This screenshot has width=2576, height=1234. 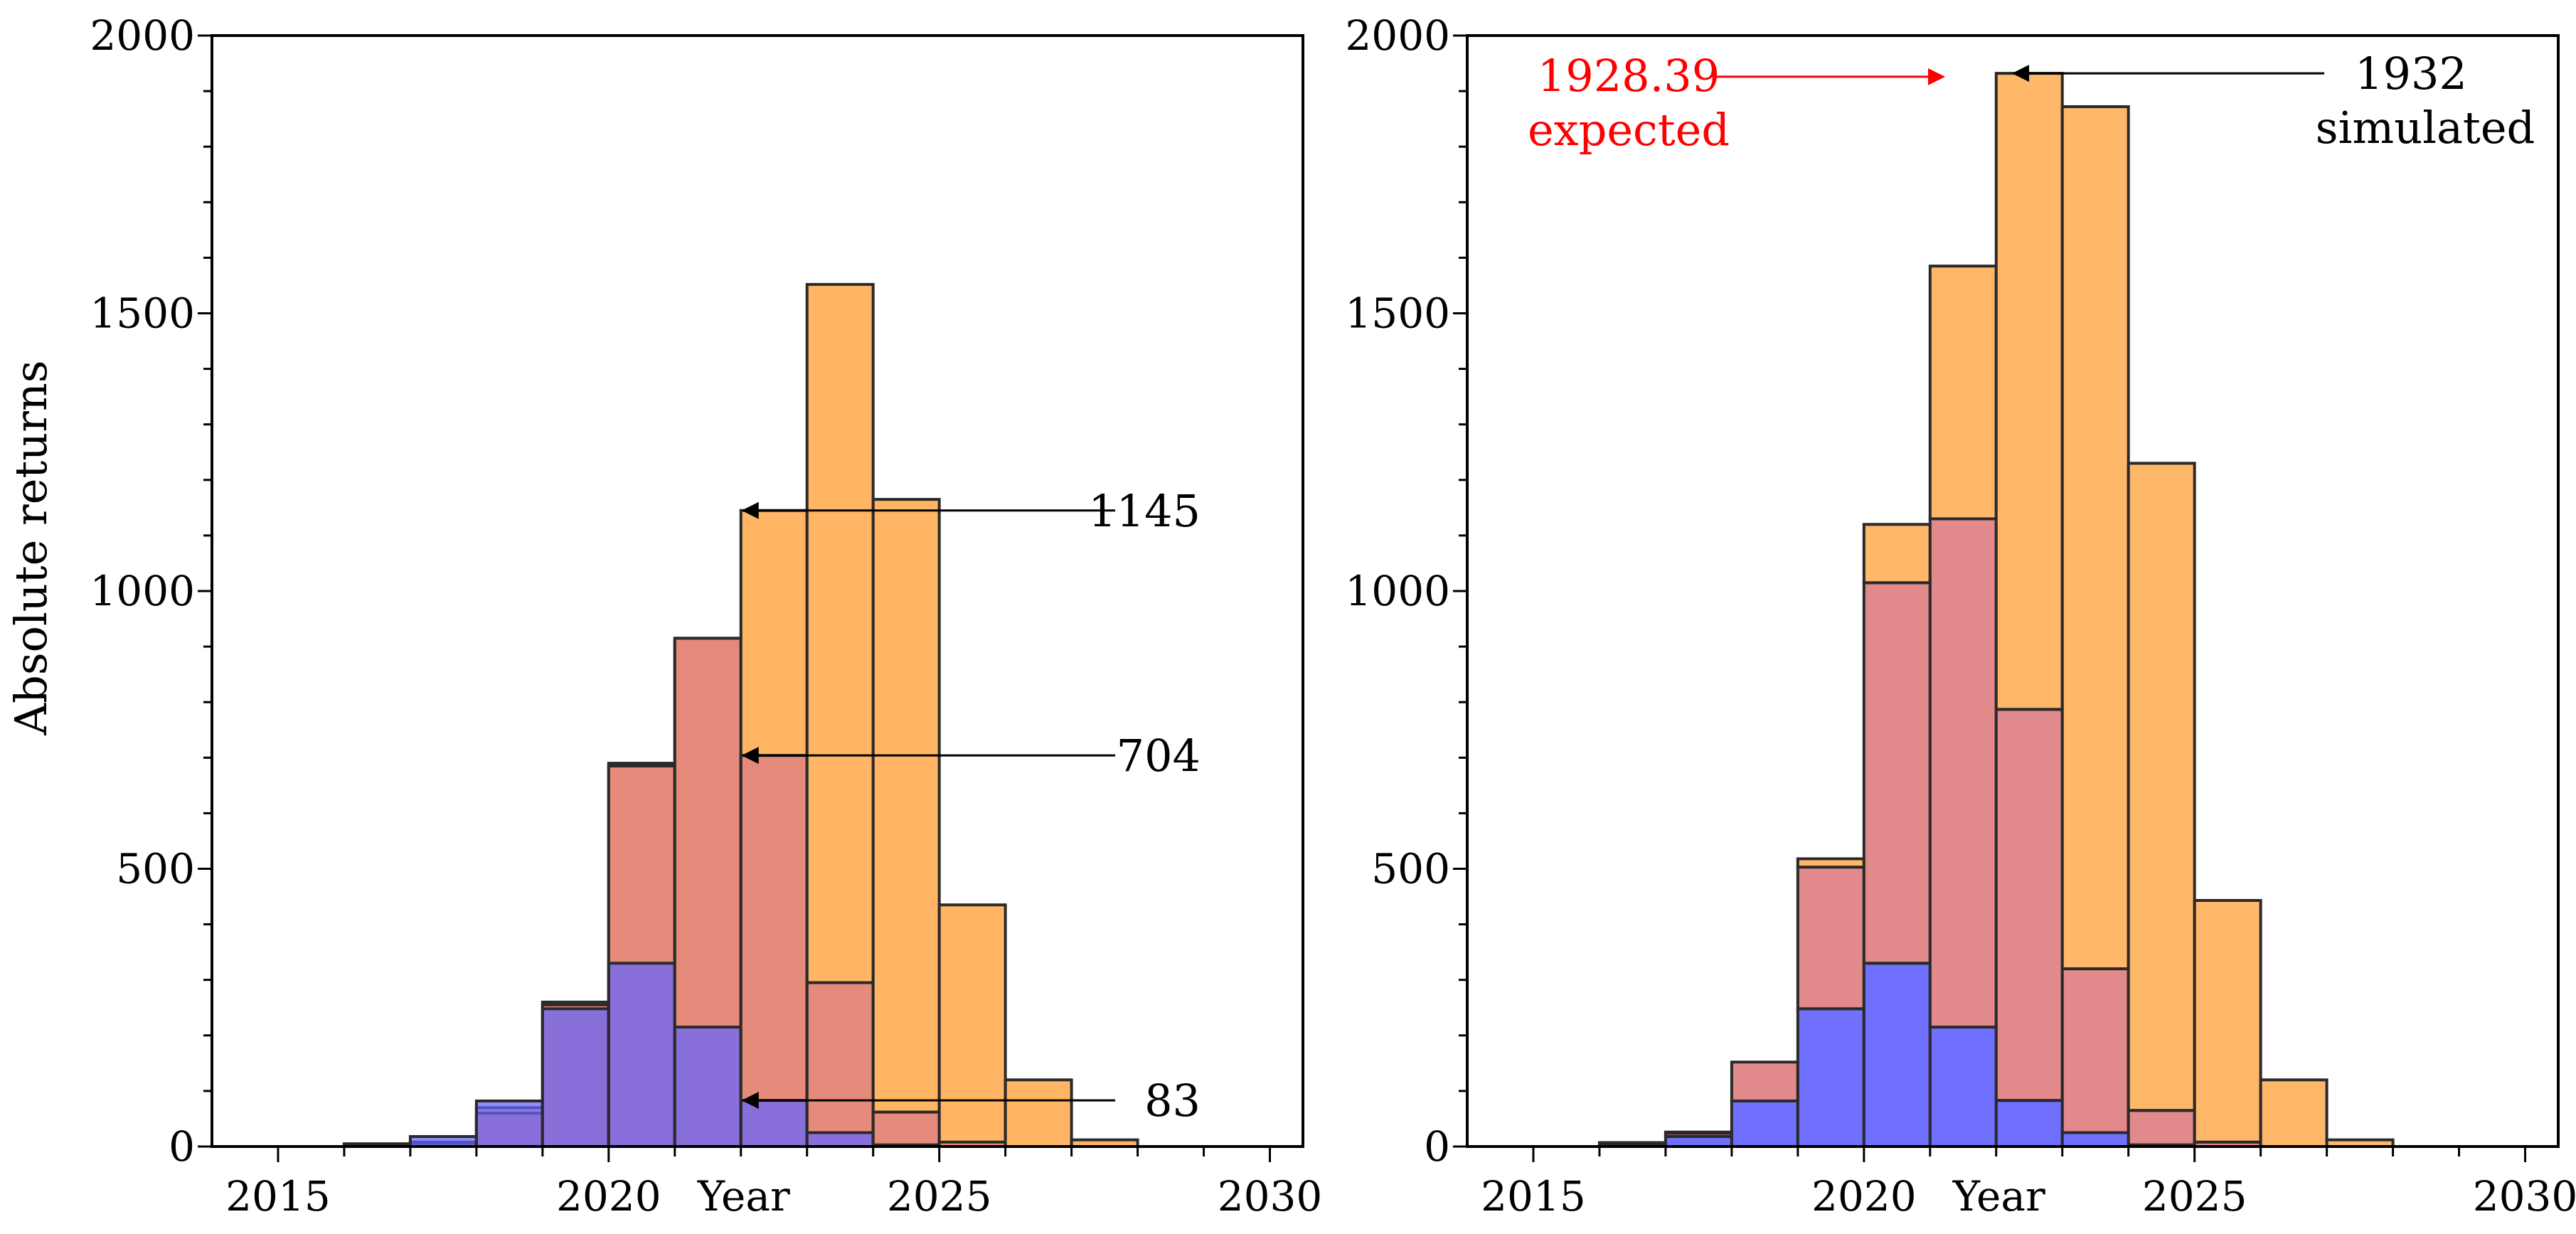 What do you see at coordinates (1629, 130) in the screenshot?
I see `annotation-sublabel-expected: expected` at bounding box center [1629, 130].